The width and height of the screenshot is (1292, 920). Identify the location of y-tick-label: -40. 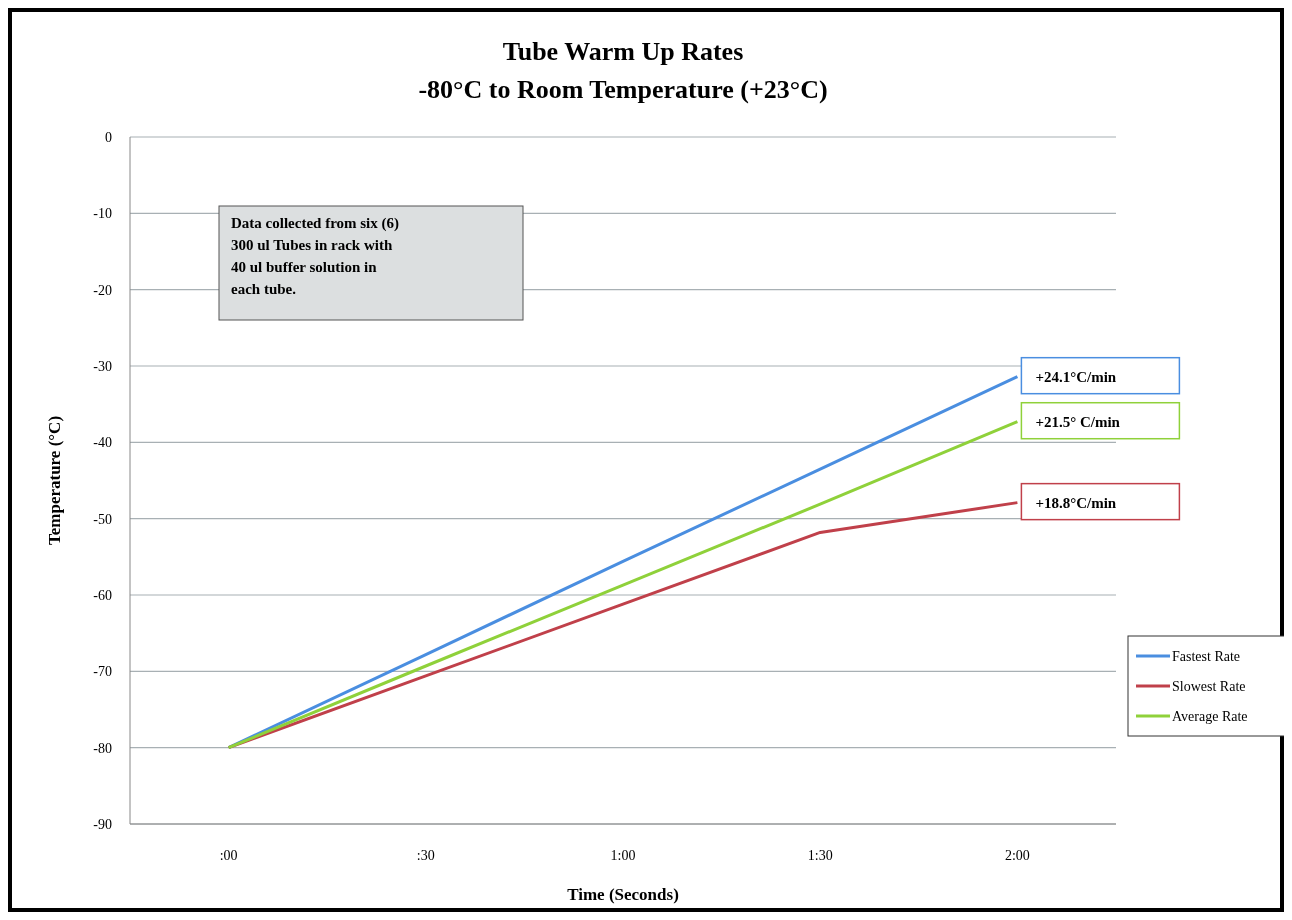
(102, 443).